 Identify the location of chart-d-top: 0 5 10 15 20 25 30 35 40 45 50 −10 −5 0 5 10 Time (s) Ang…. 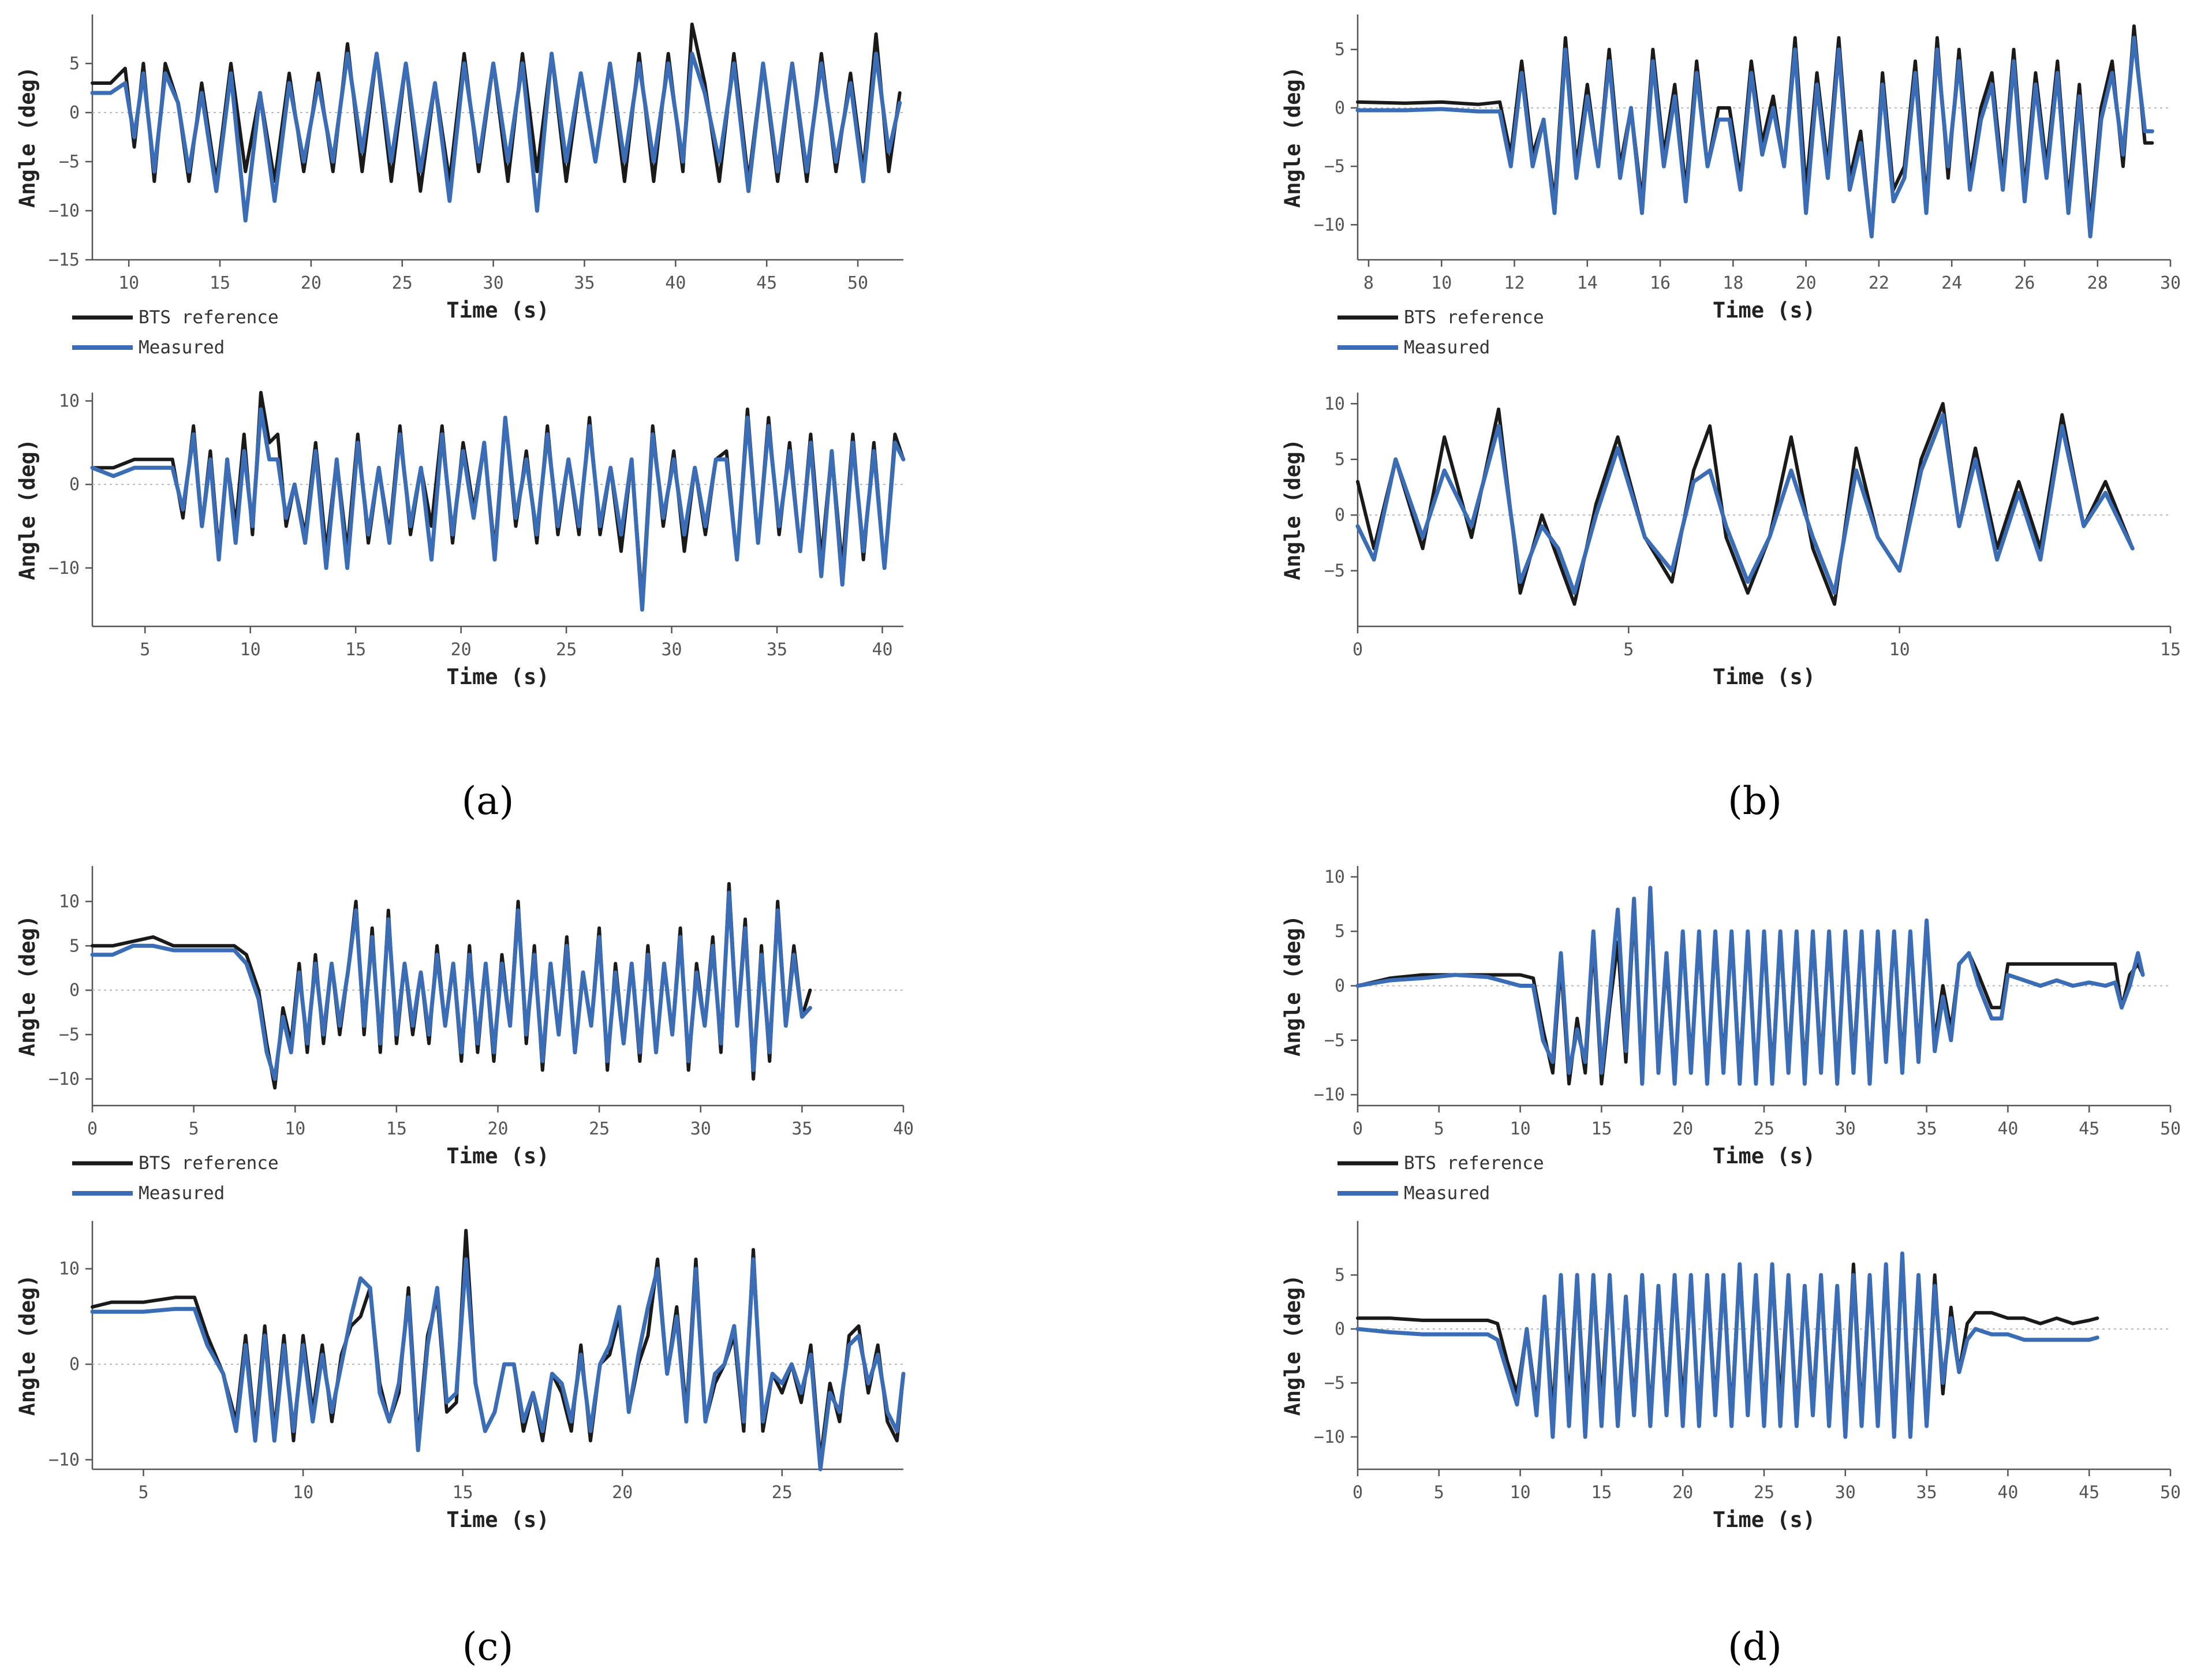
(1730, 1035).